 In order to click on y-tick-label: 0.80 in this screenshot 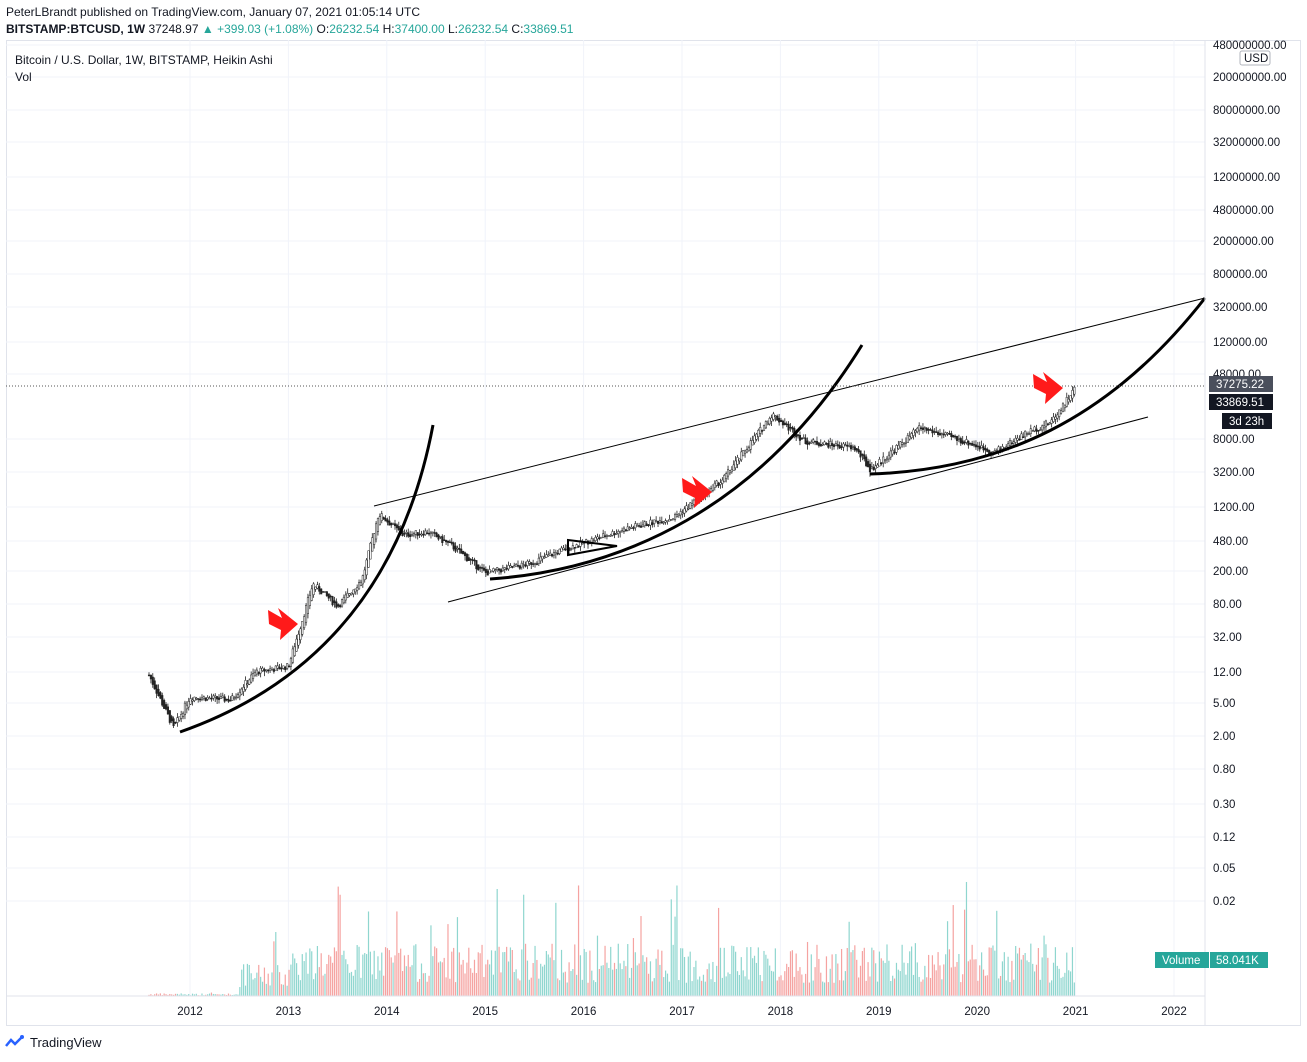, I will do `click(1224, 770)`.